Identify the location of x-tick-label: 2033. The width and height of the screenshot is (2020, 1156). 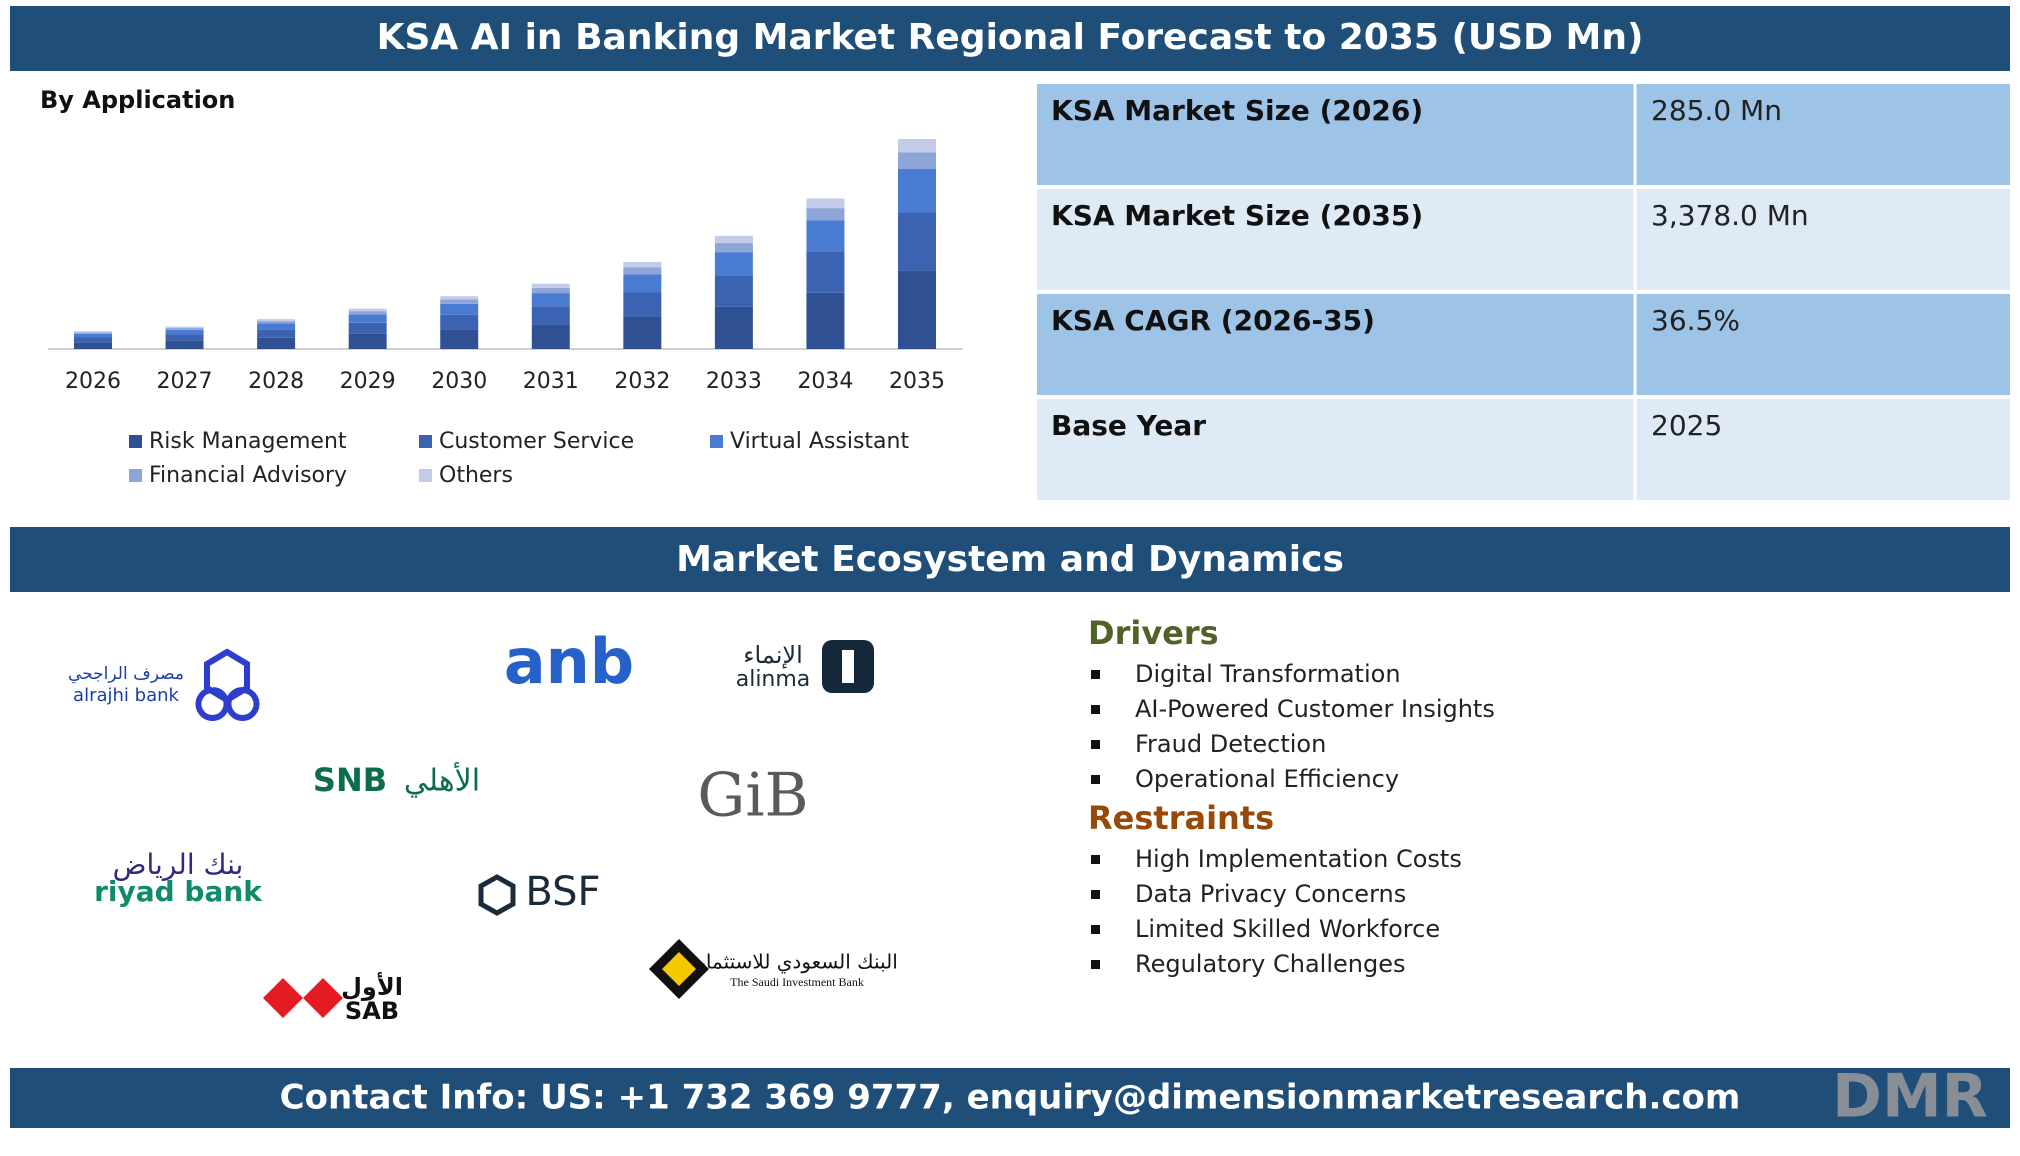
(734, 381).